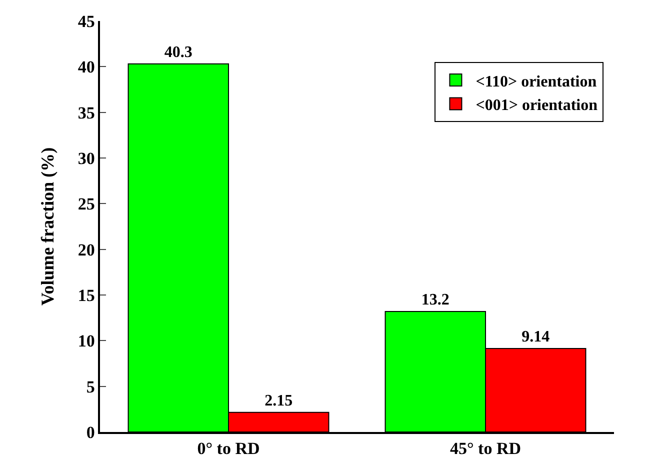  What do you see at coordinates (86, 341) in the screenshot?
I see `y-tick-label: 10` at bounding box center [86, 341].